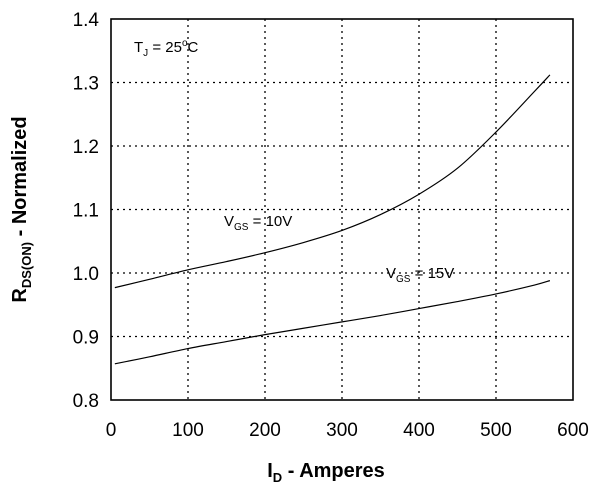  I want to click on temperature-annotation: TJ = 25oC, so click(166, 48).